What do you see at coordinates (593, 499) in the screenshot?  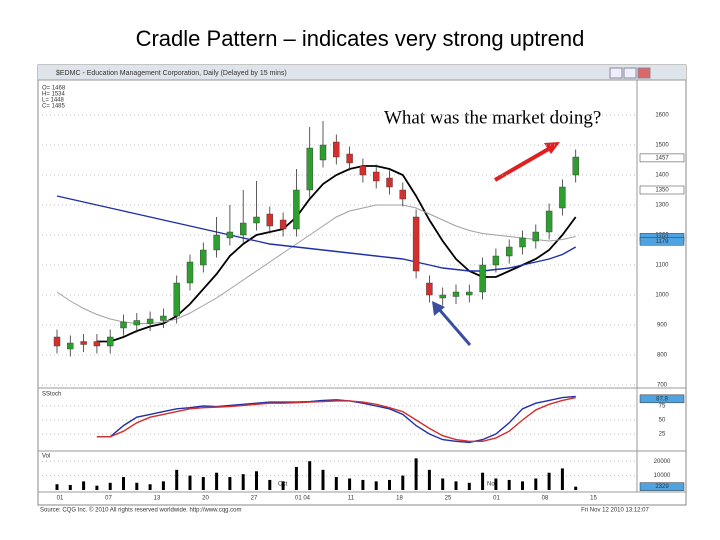 I see `x-tick-label: 15` at bounding box center [593, 499].